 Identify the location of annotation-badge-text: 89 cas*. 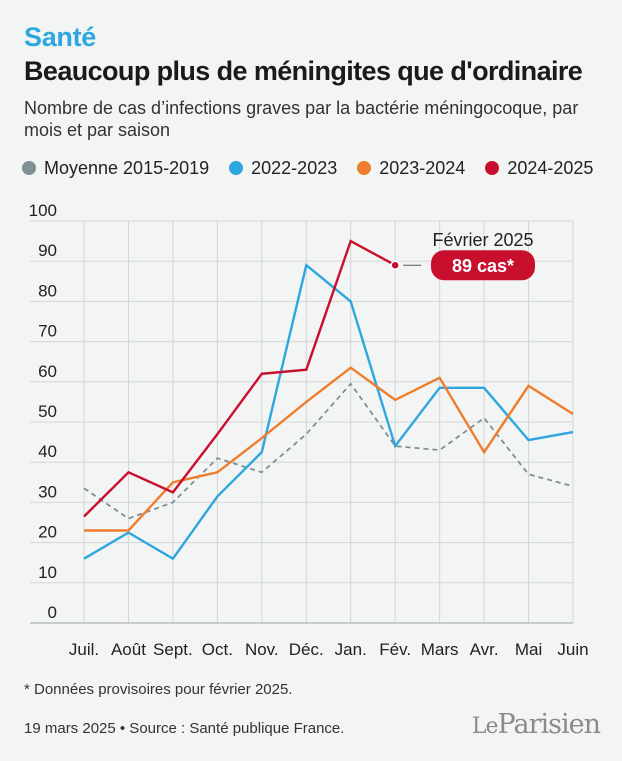
(483, 266).